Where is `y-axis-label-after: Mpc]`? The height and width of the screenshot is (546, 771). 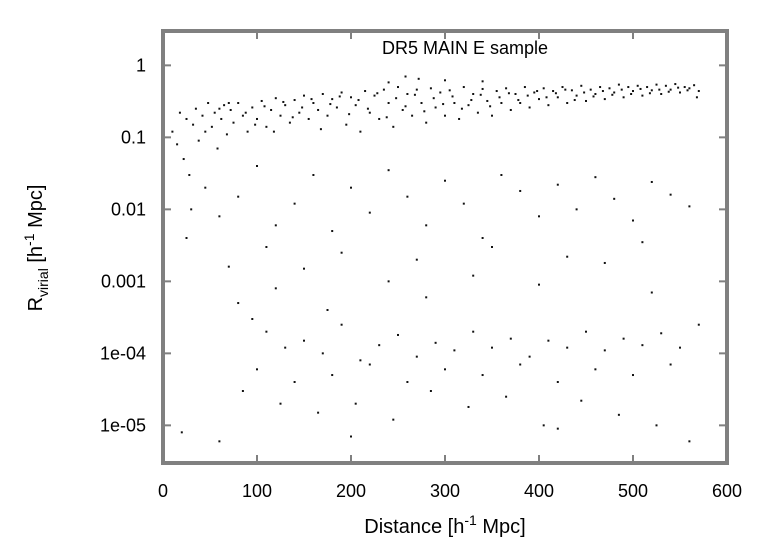 y-axis-label-after: Mpc] is located at coordinates (36, 209).